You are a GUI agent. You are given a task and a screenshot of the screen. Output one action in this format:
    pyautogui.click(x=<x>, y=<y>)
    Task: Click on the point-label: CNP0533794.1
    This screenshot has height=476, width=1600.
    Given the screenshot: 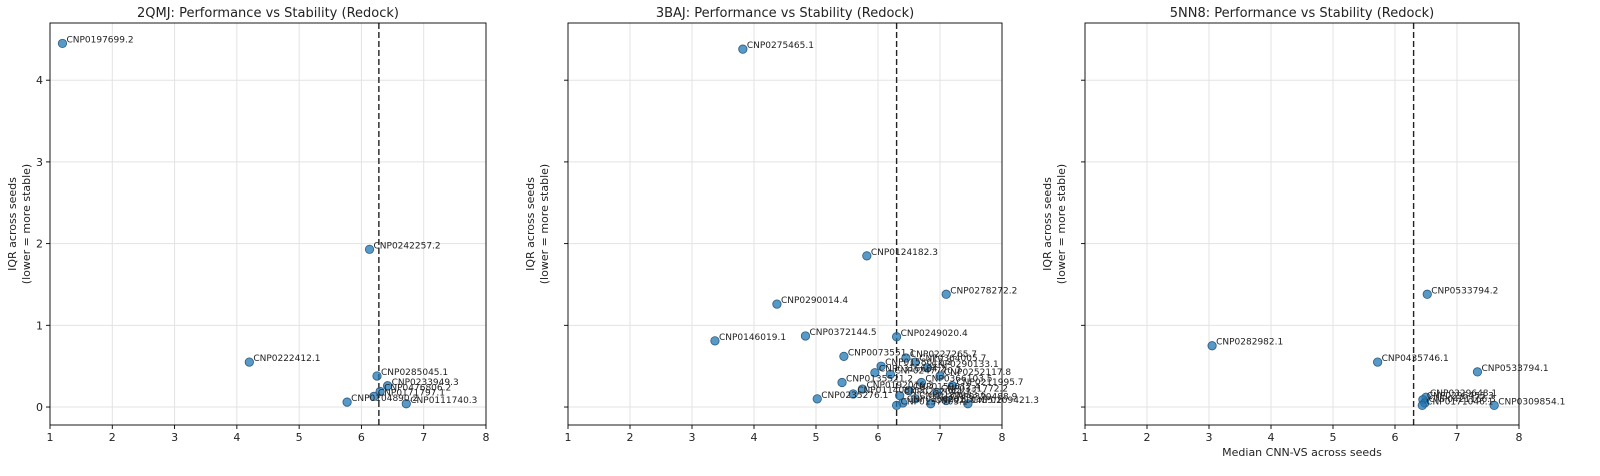 What is the action you would take?
    pyautogui.click(x=1514, y=369)
    